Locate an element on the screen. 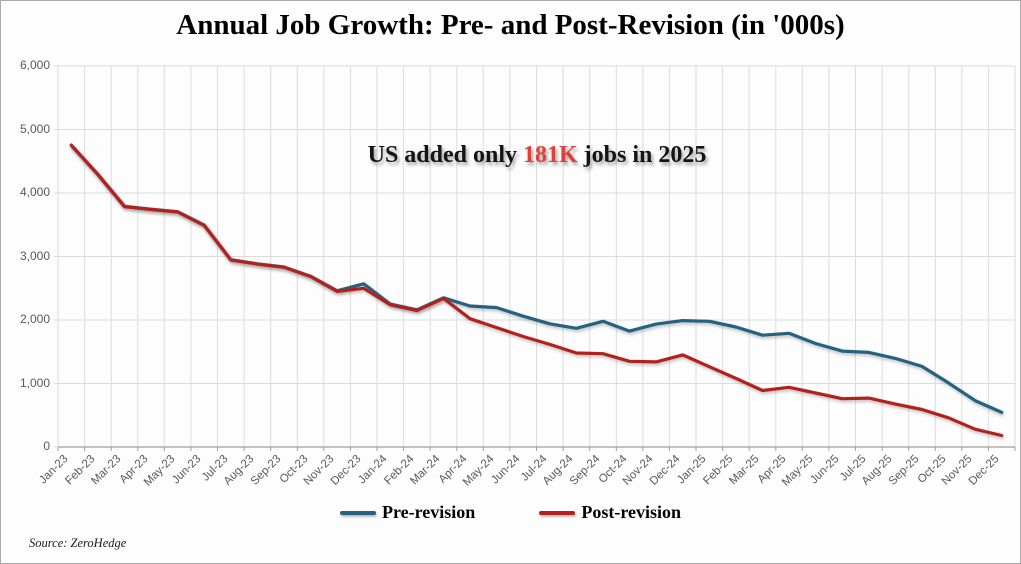 This screenshot has width=1021, height=564. legend-label-pre-revision: Pre-revision is located at coordinates (429, 512).